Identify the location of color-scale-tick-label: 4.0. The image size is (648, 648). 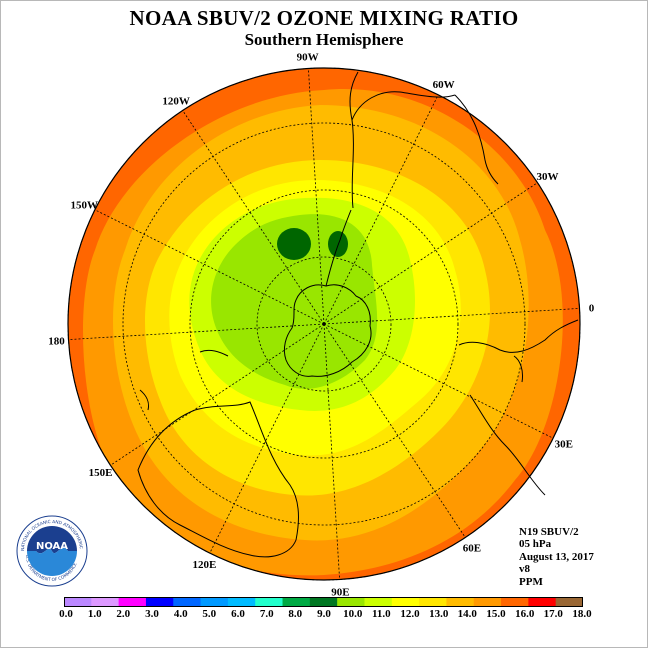
(180, 614).